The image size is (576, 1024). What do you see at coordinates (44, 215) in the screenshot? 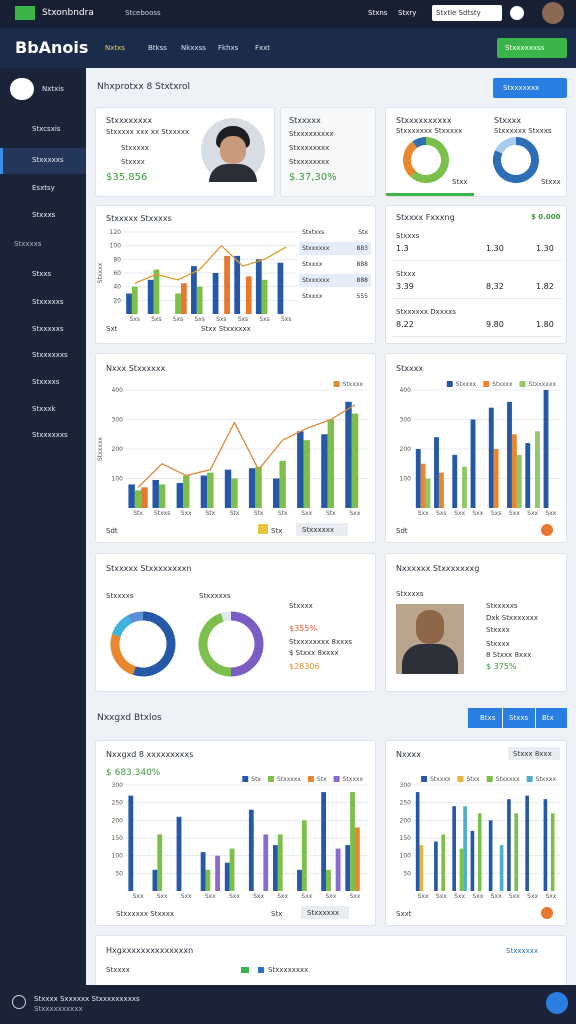
I see `sidebar-item: Stxxxs` at bounding box center [44, 215].